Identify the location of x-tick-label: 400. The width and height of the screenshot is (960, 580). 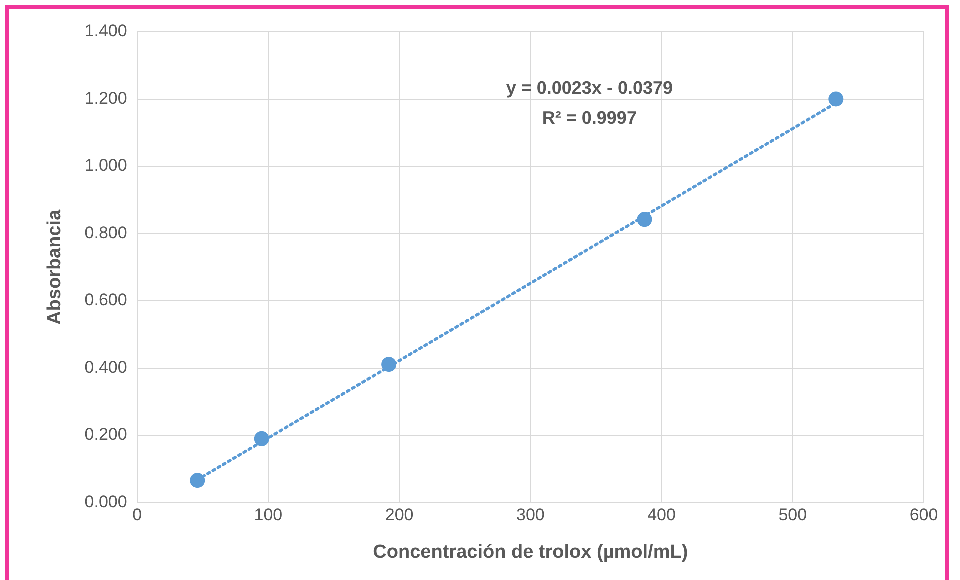
(662, 515).